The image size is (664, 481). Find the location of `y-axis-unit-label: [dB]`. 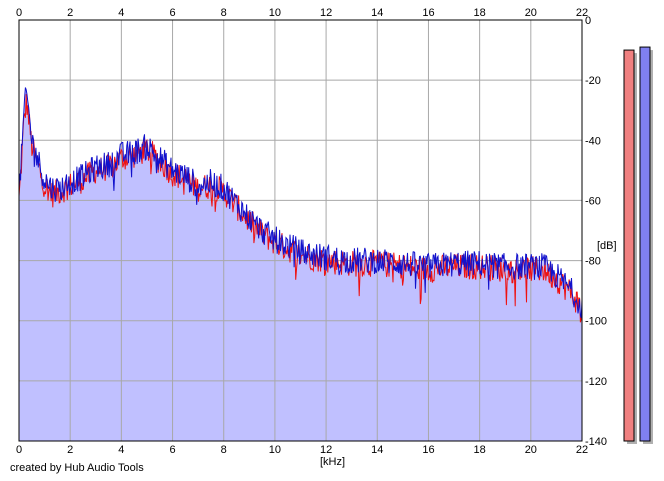

y-axis-unit-label: [dB] is located at coordinates (607, 246).